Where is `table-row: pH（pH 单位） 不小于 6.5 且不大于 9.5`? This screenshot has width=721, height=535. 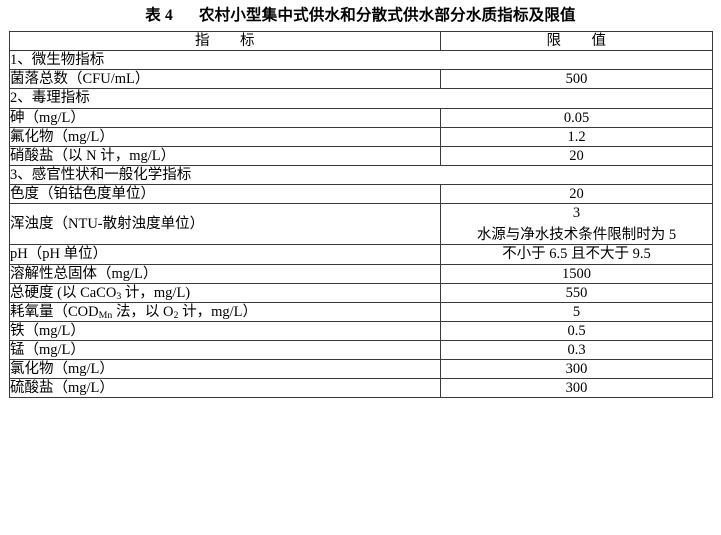 table-row: pH（pH 单位） 不小于 6.5 且不大于 9.5 is located at coordinates (361, 254).